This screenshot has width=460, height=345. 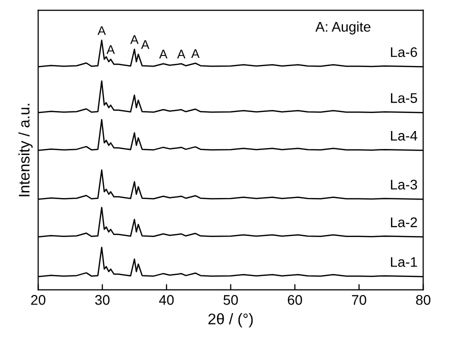 I want to click on x-tick-label: 20, so click(x=38, y=300).